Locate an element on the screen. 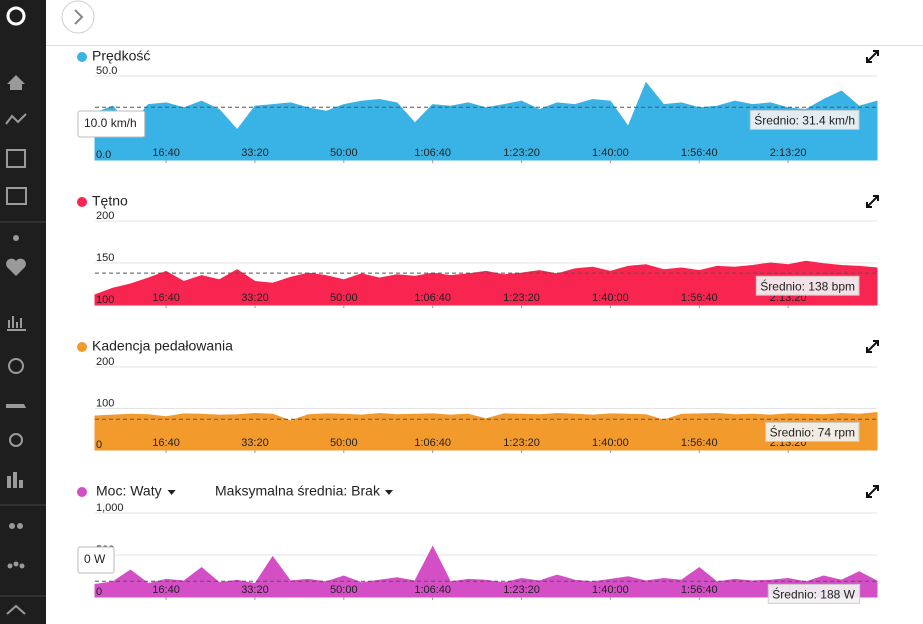  chart-title: Tętno is located at coordinates (110, 201).